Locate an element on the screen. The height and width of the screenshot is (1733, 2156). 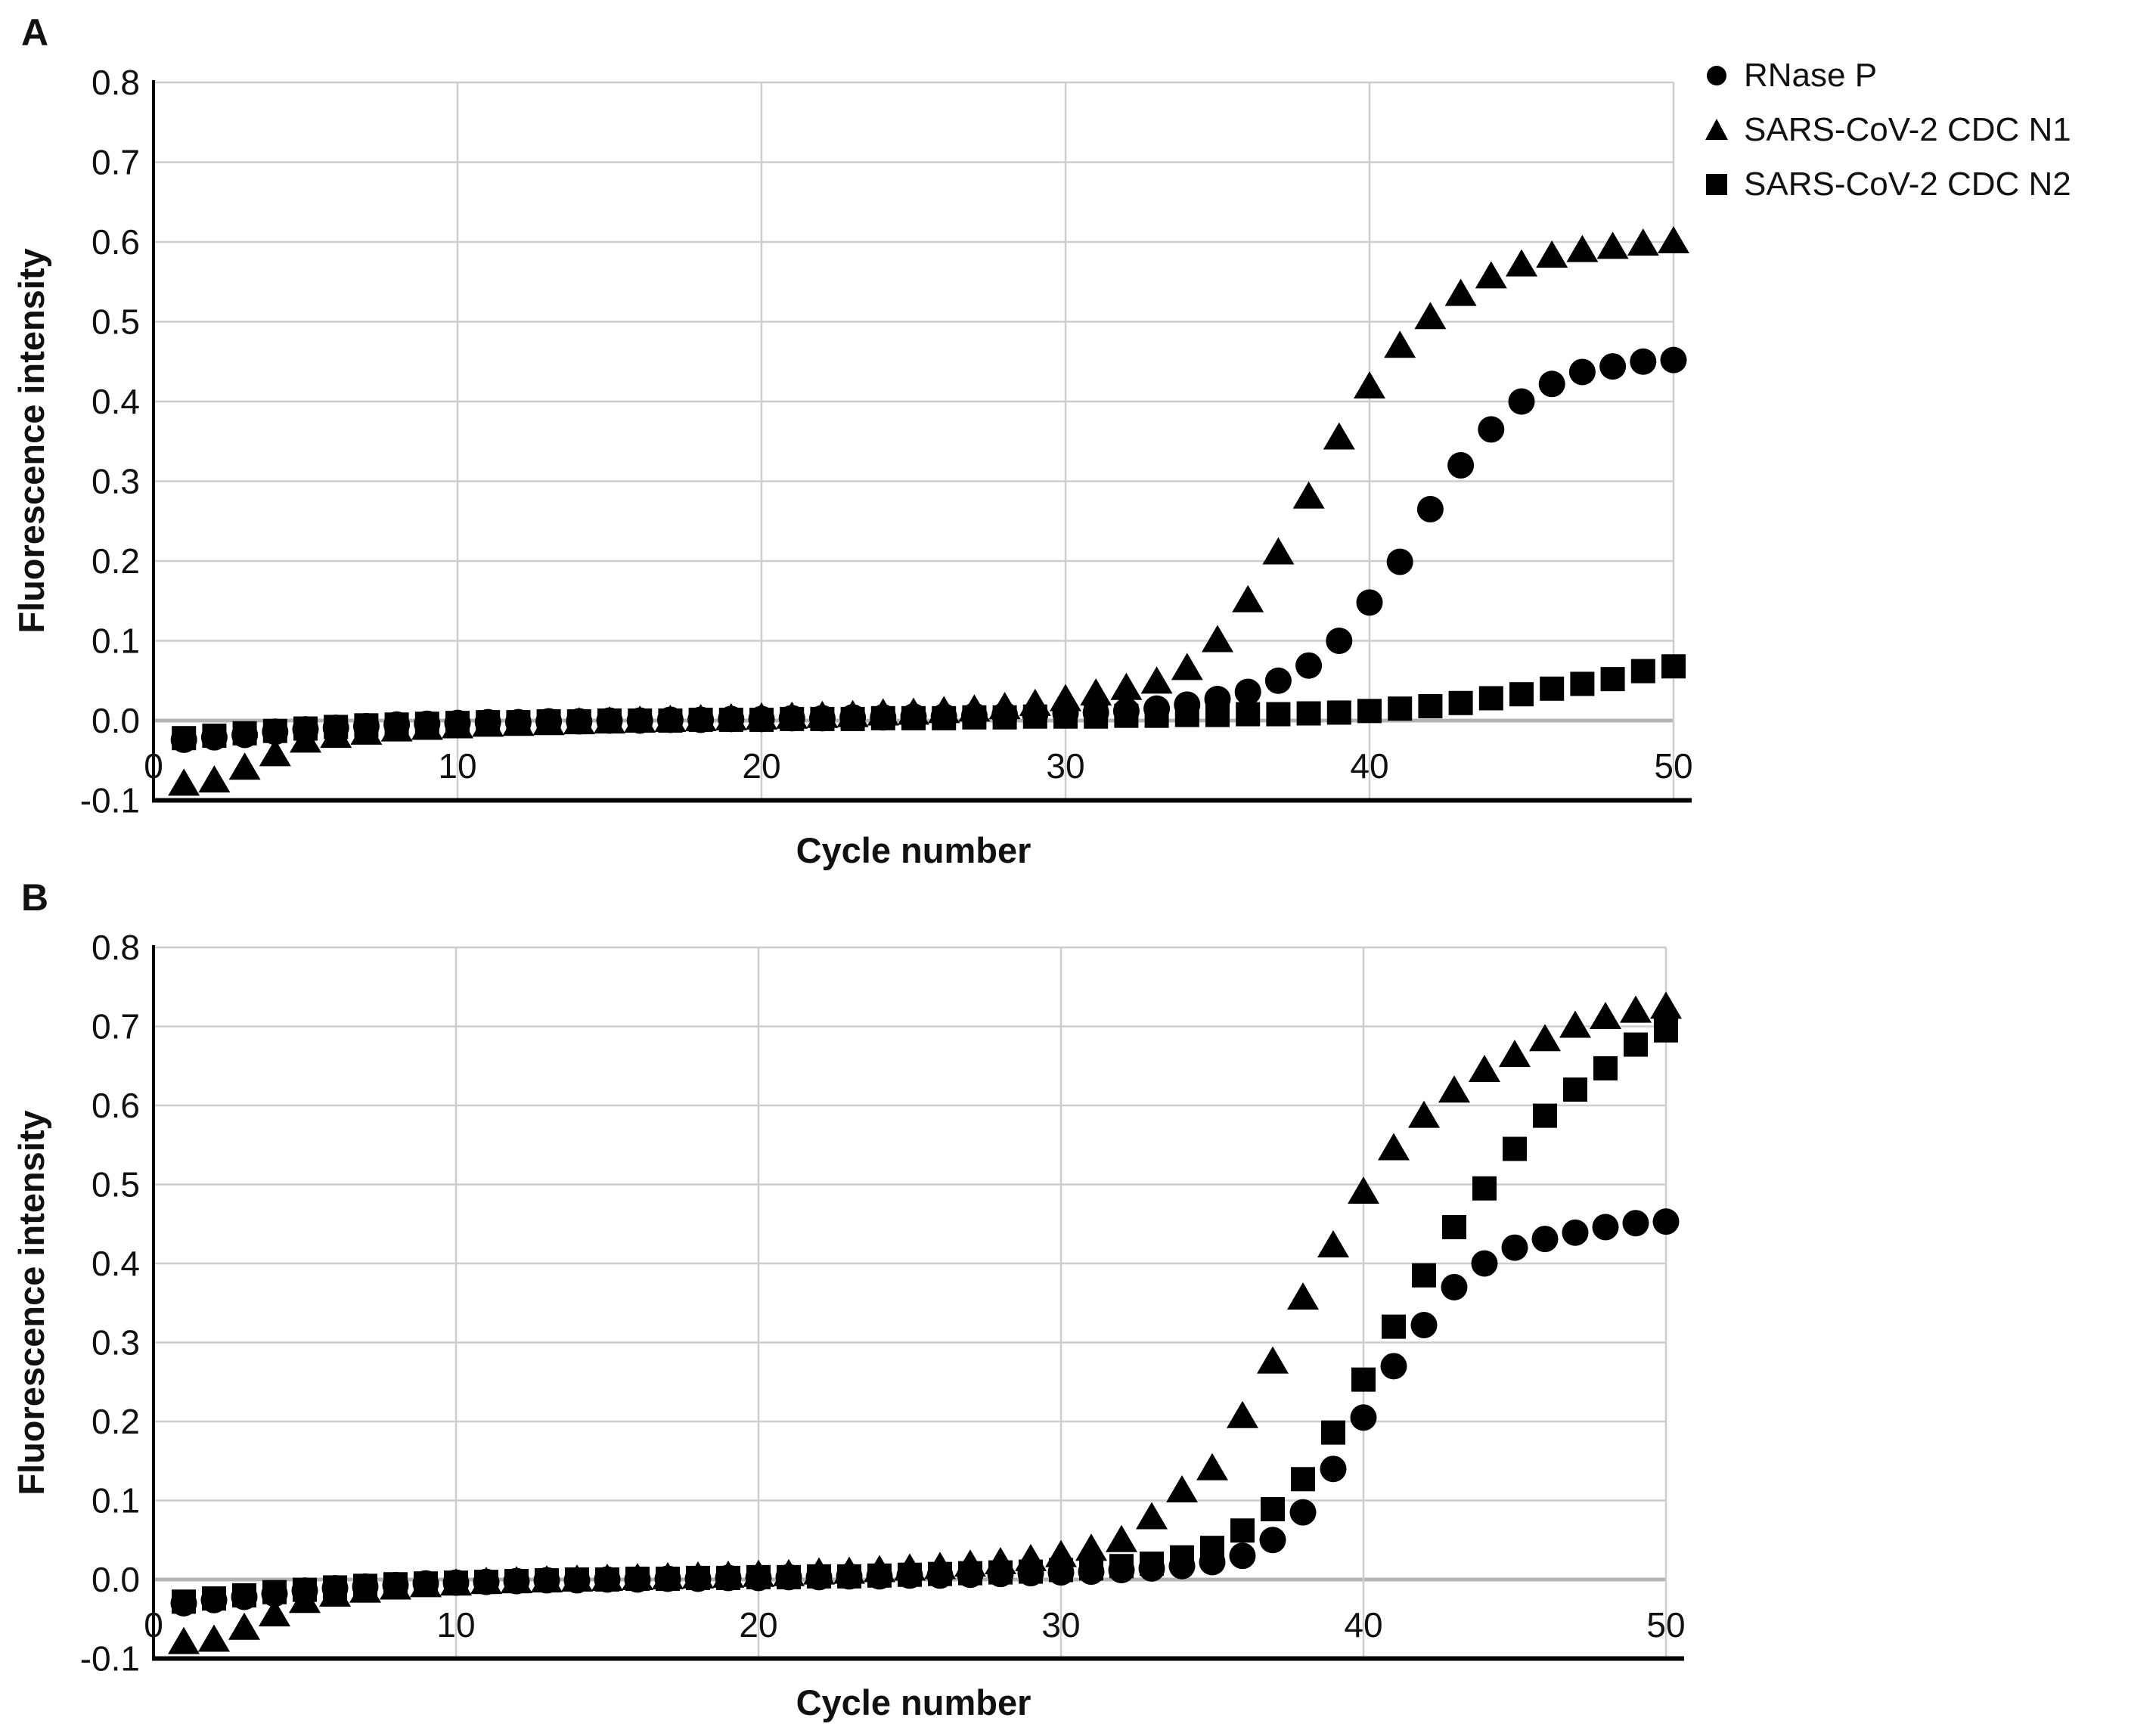
x-tick-label: 40 is located at coordinates (1363, 1625).